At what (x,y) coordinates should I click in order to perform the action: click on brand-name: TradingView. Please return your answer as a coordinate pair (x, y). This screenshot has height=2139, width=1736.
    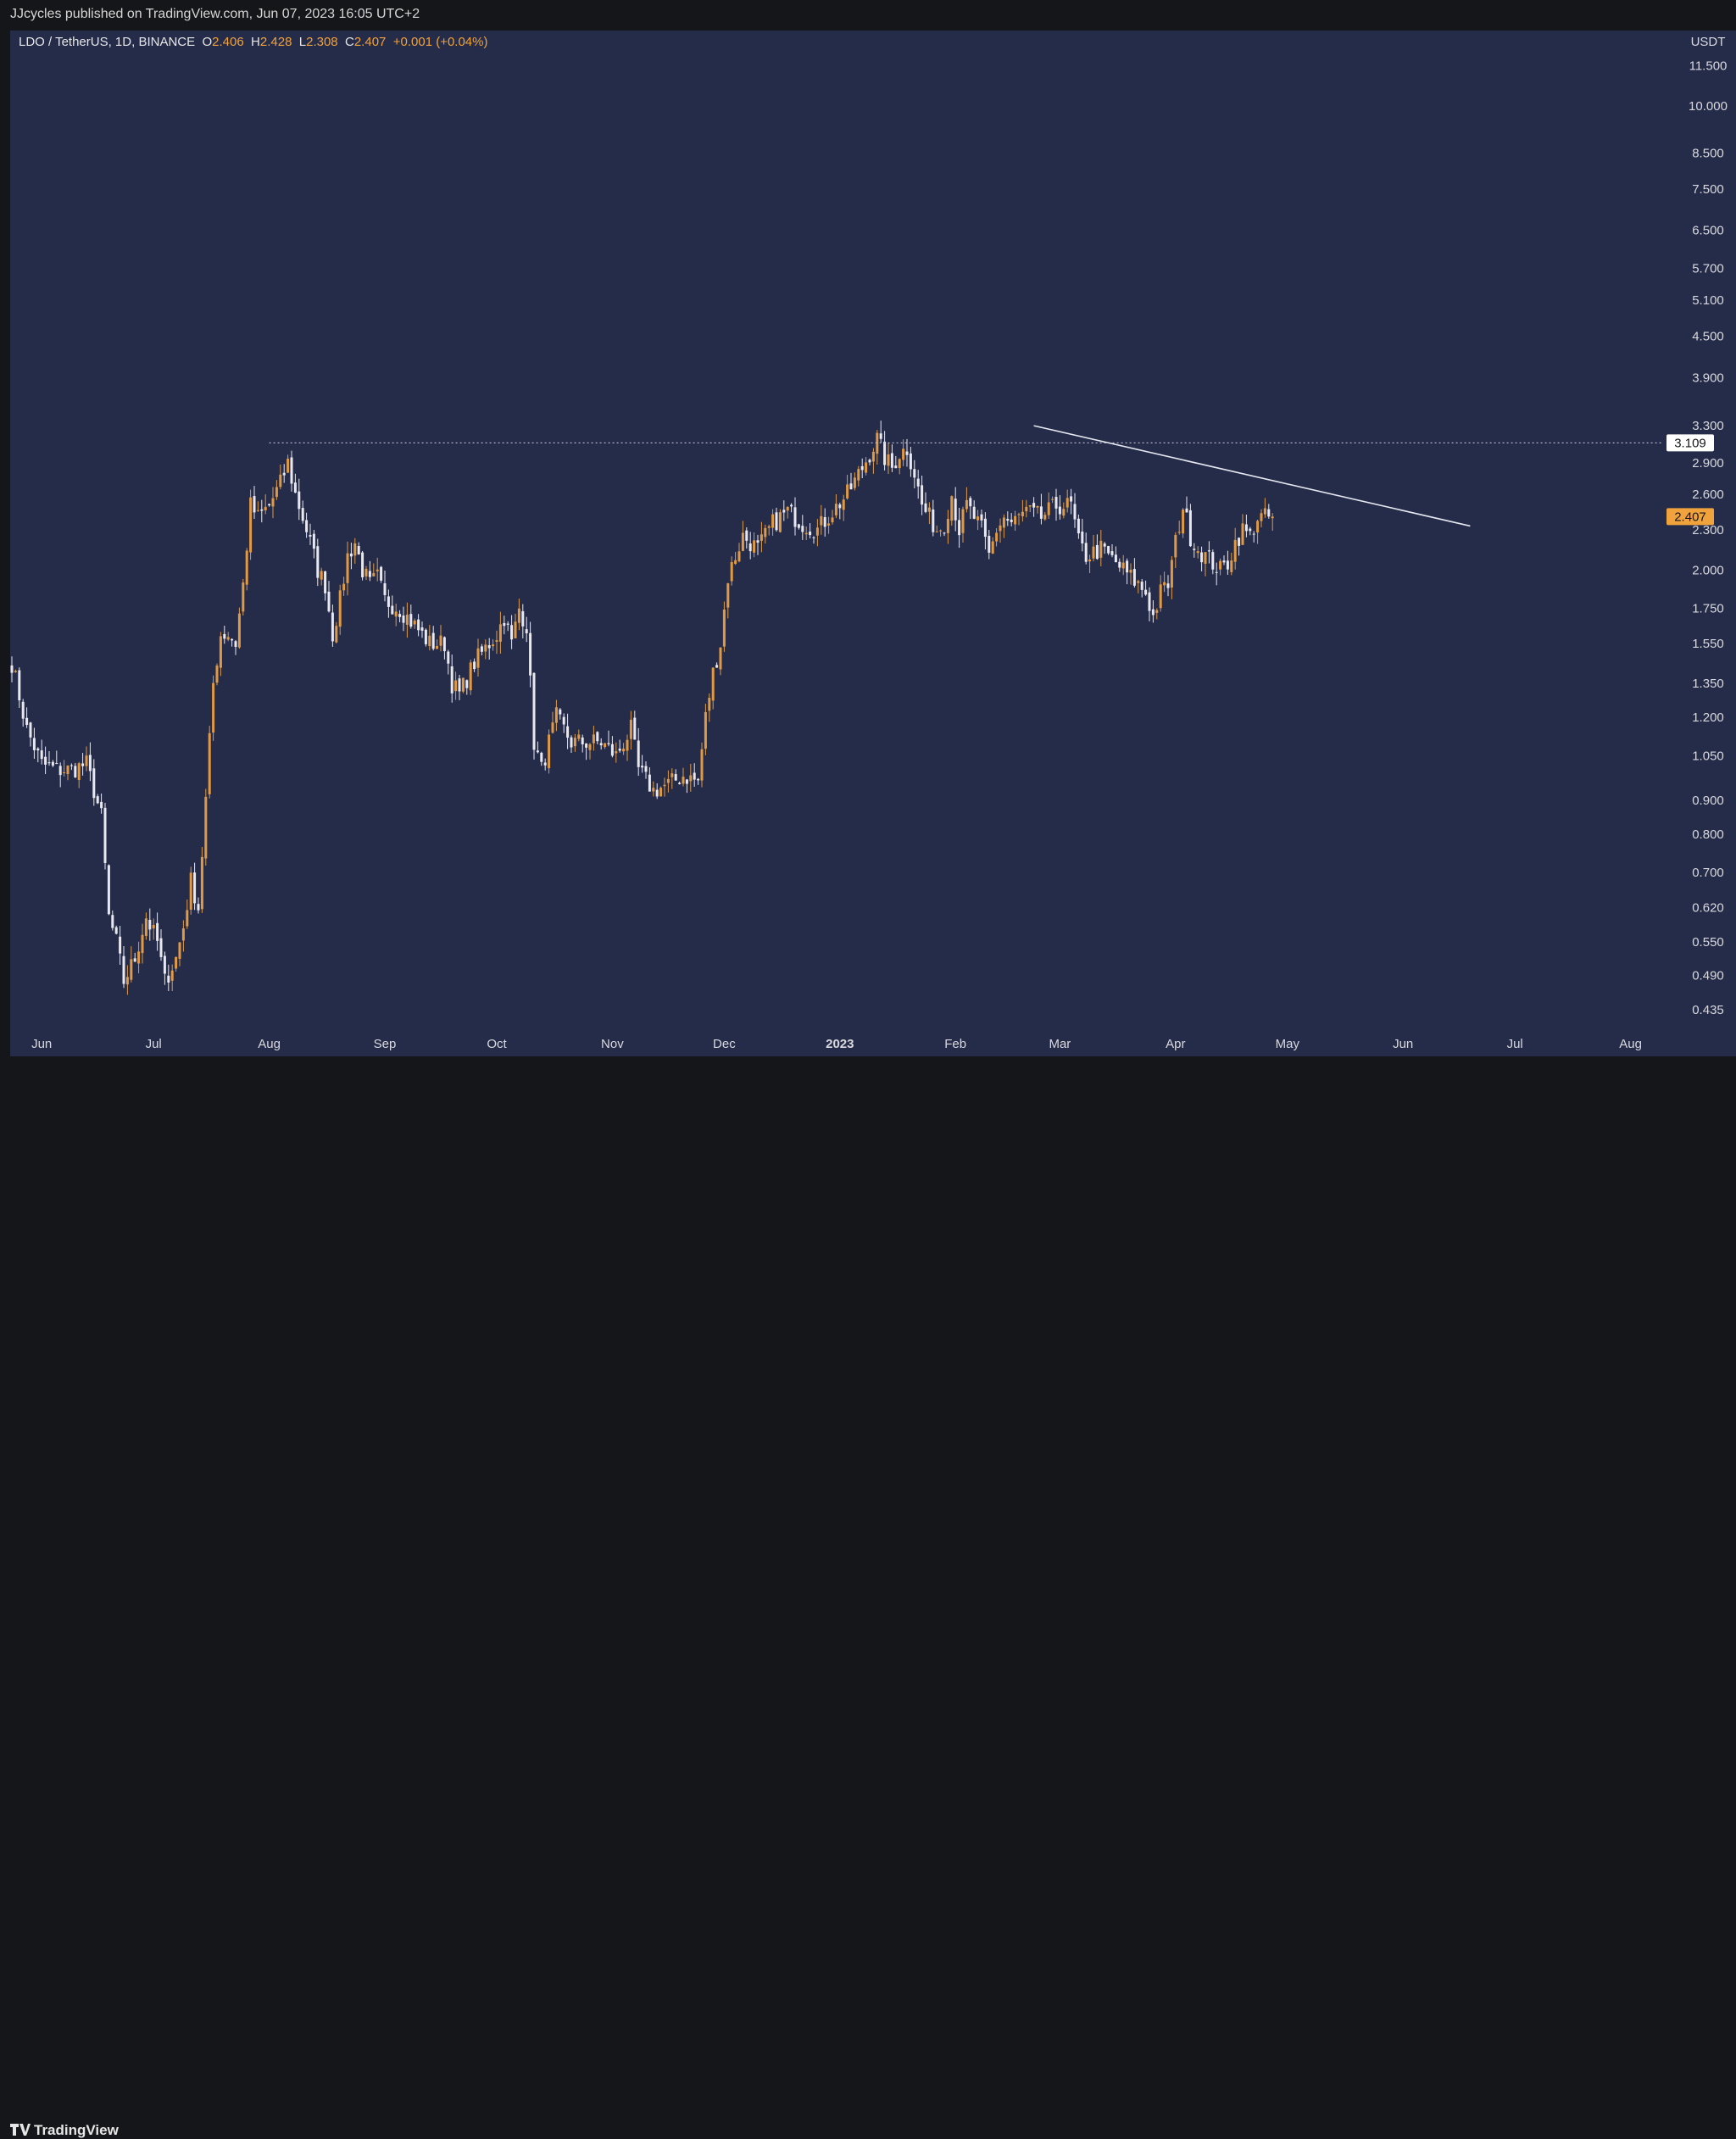
    Looking at the image, I should click on (76, 2130).